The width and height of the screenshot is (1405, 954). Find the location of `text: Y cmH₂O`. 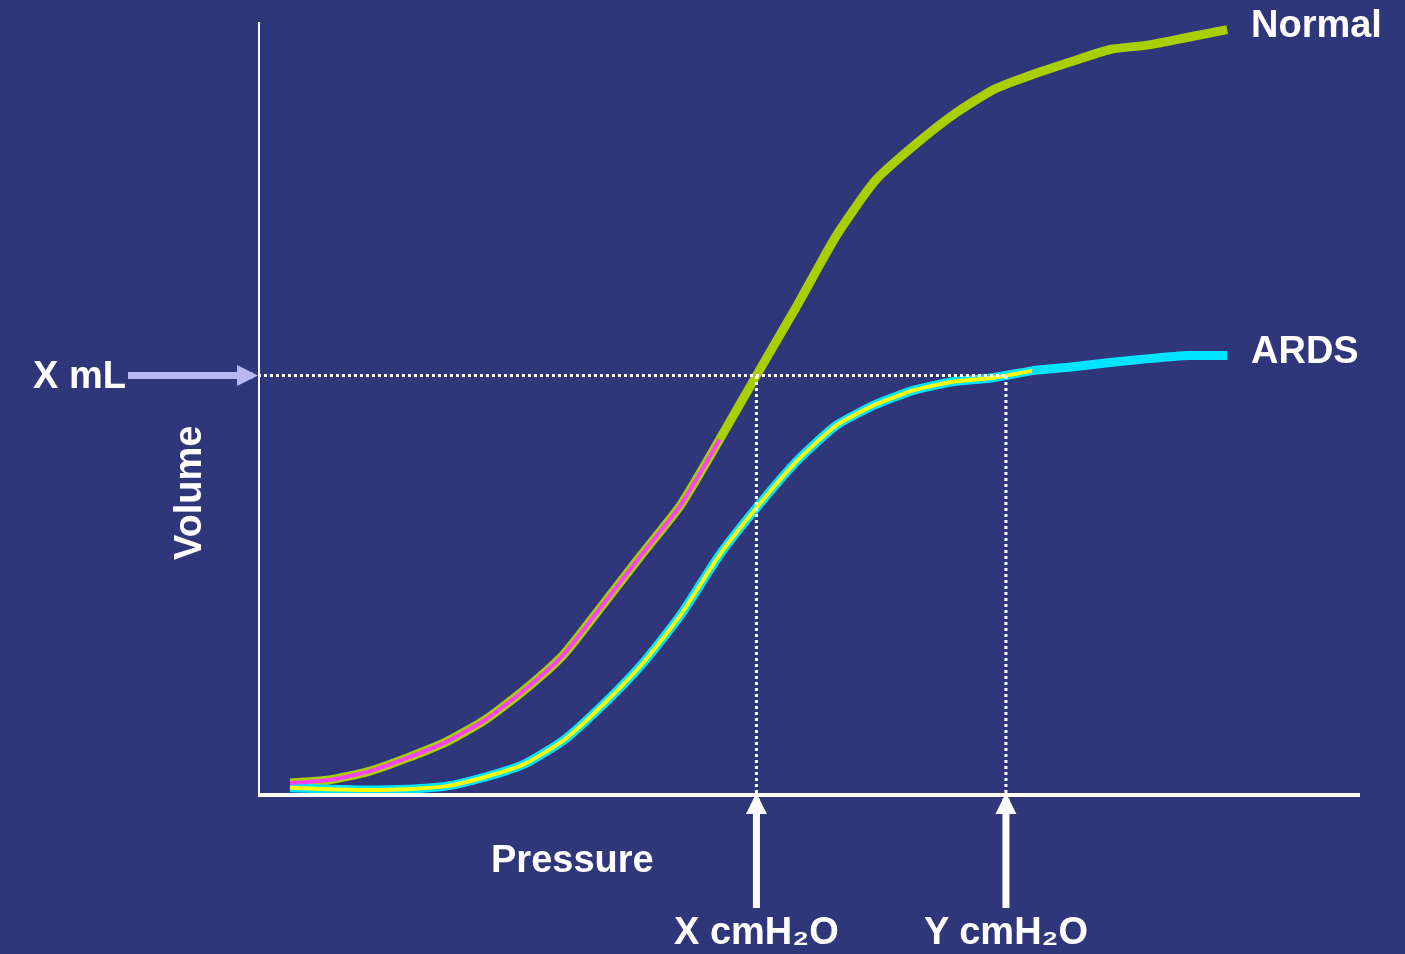

text: Y cmH₂O is located at coordinates (1006, 931).